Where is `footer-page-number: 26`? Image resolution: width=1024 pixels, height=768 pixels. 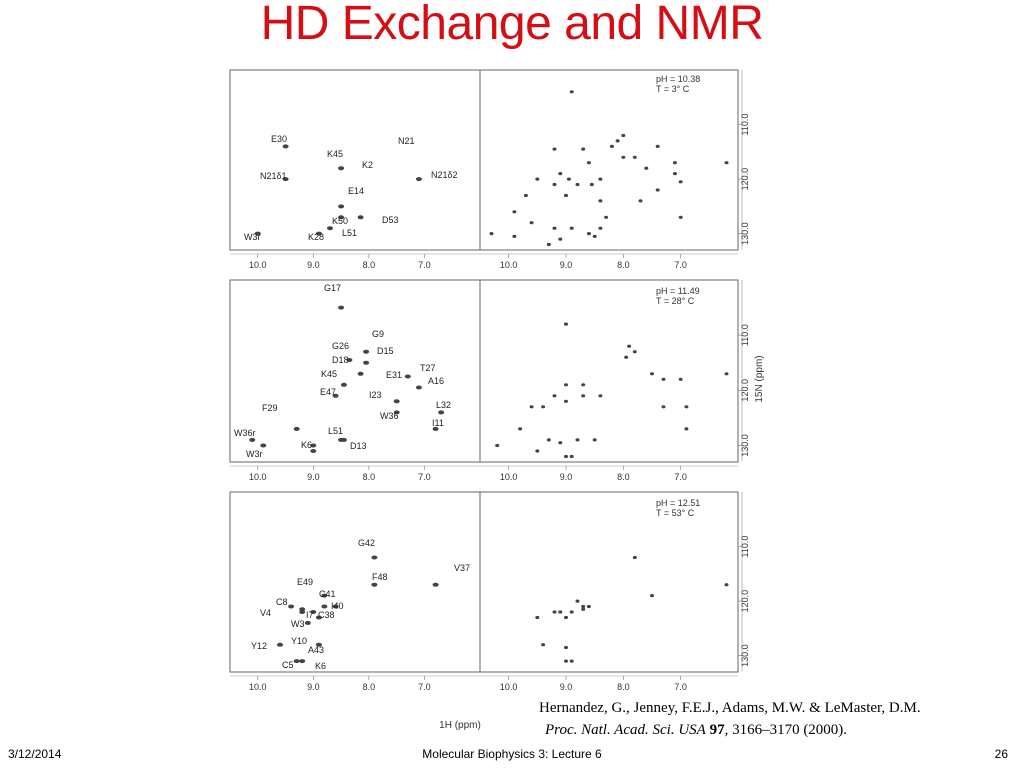
footer-page-number: 26 is located at coordinates (1001, 754).